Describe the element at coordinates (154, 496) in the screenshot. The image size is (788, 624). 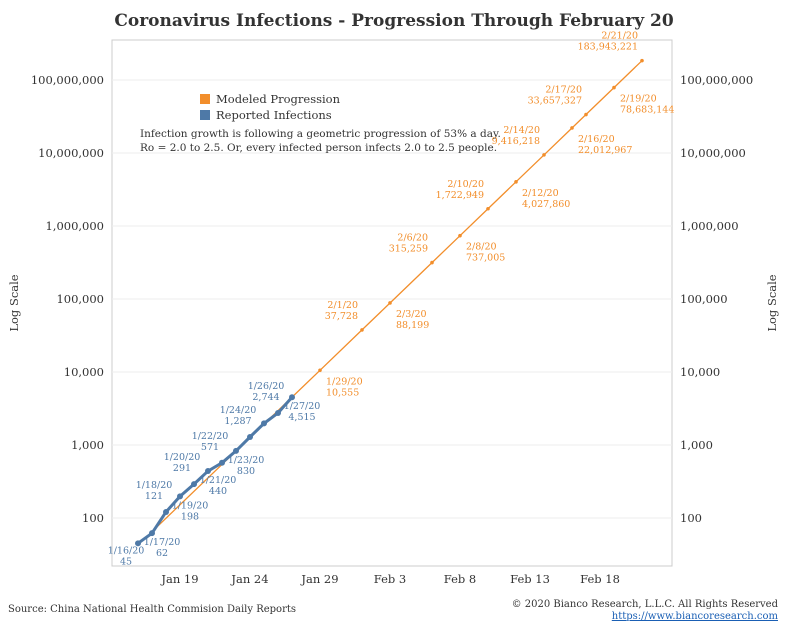
I see `reported-value-label: 121` at that location.